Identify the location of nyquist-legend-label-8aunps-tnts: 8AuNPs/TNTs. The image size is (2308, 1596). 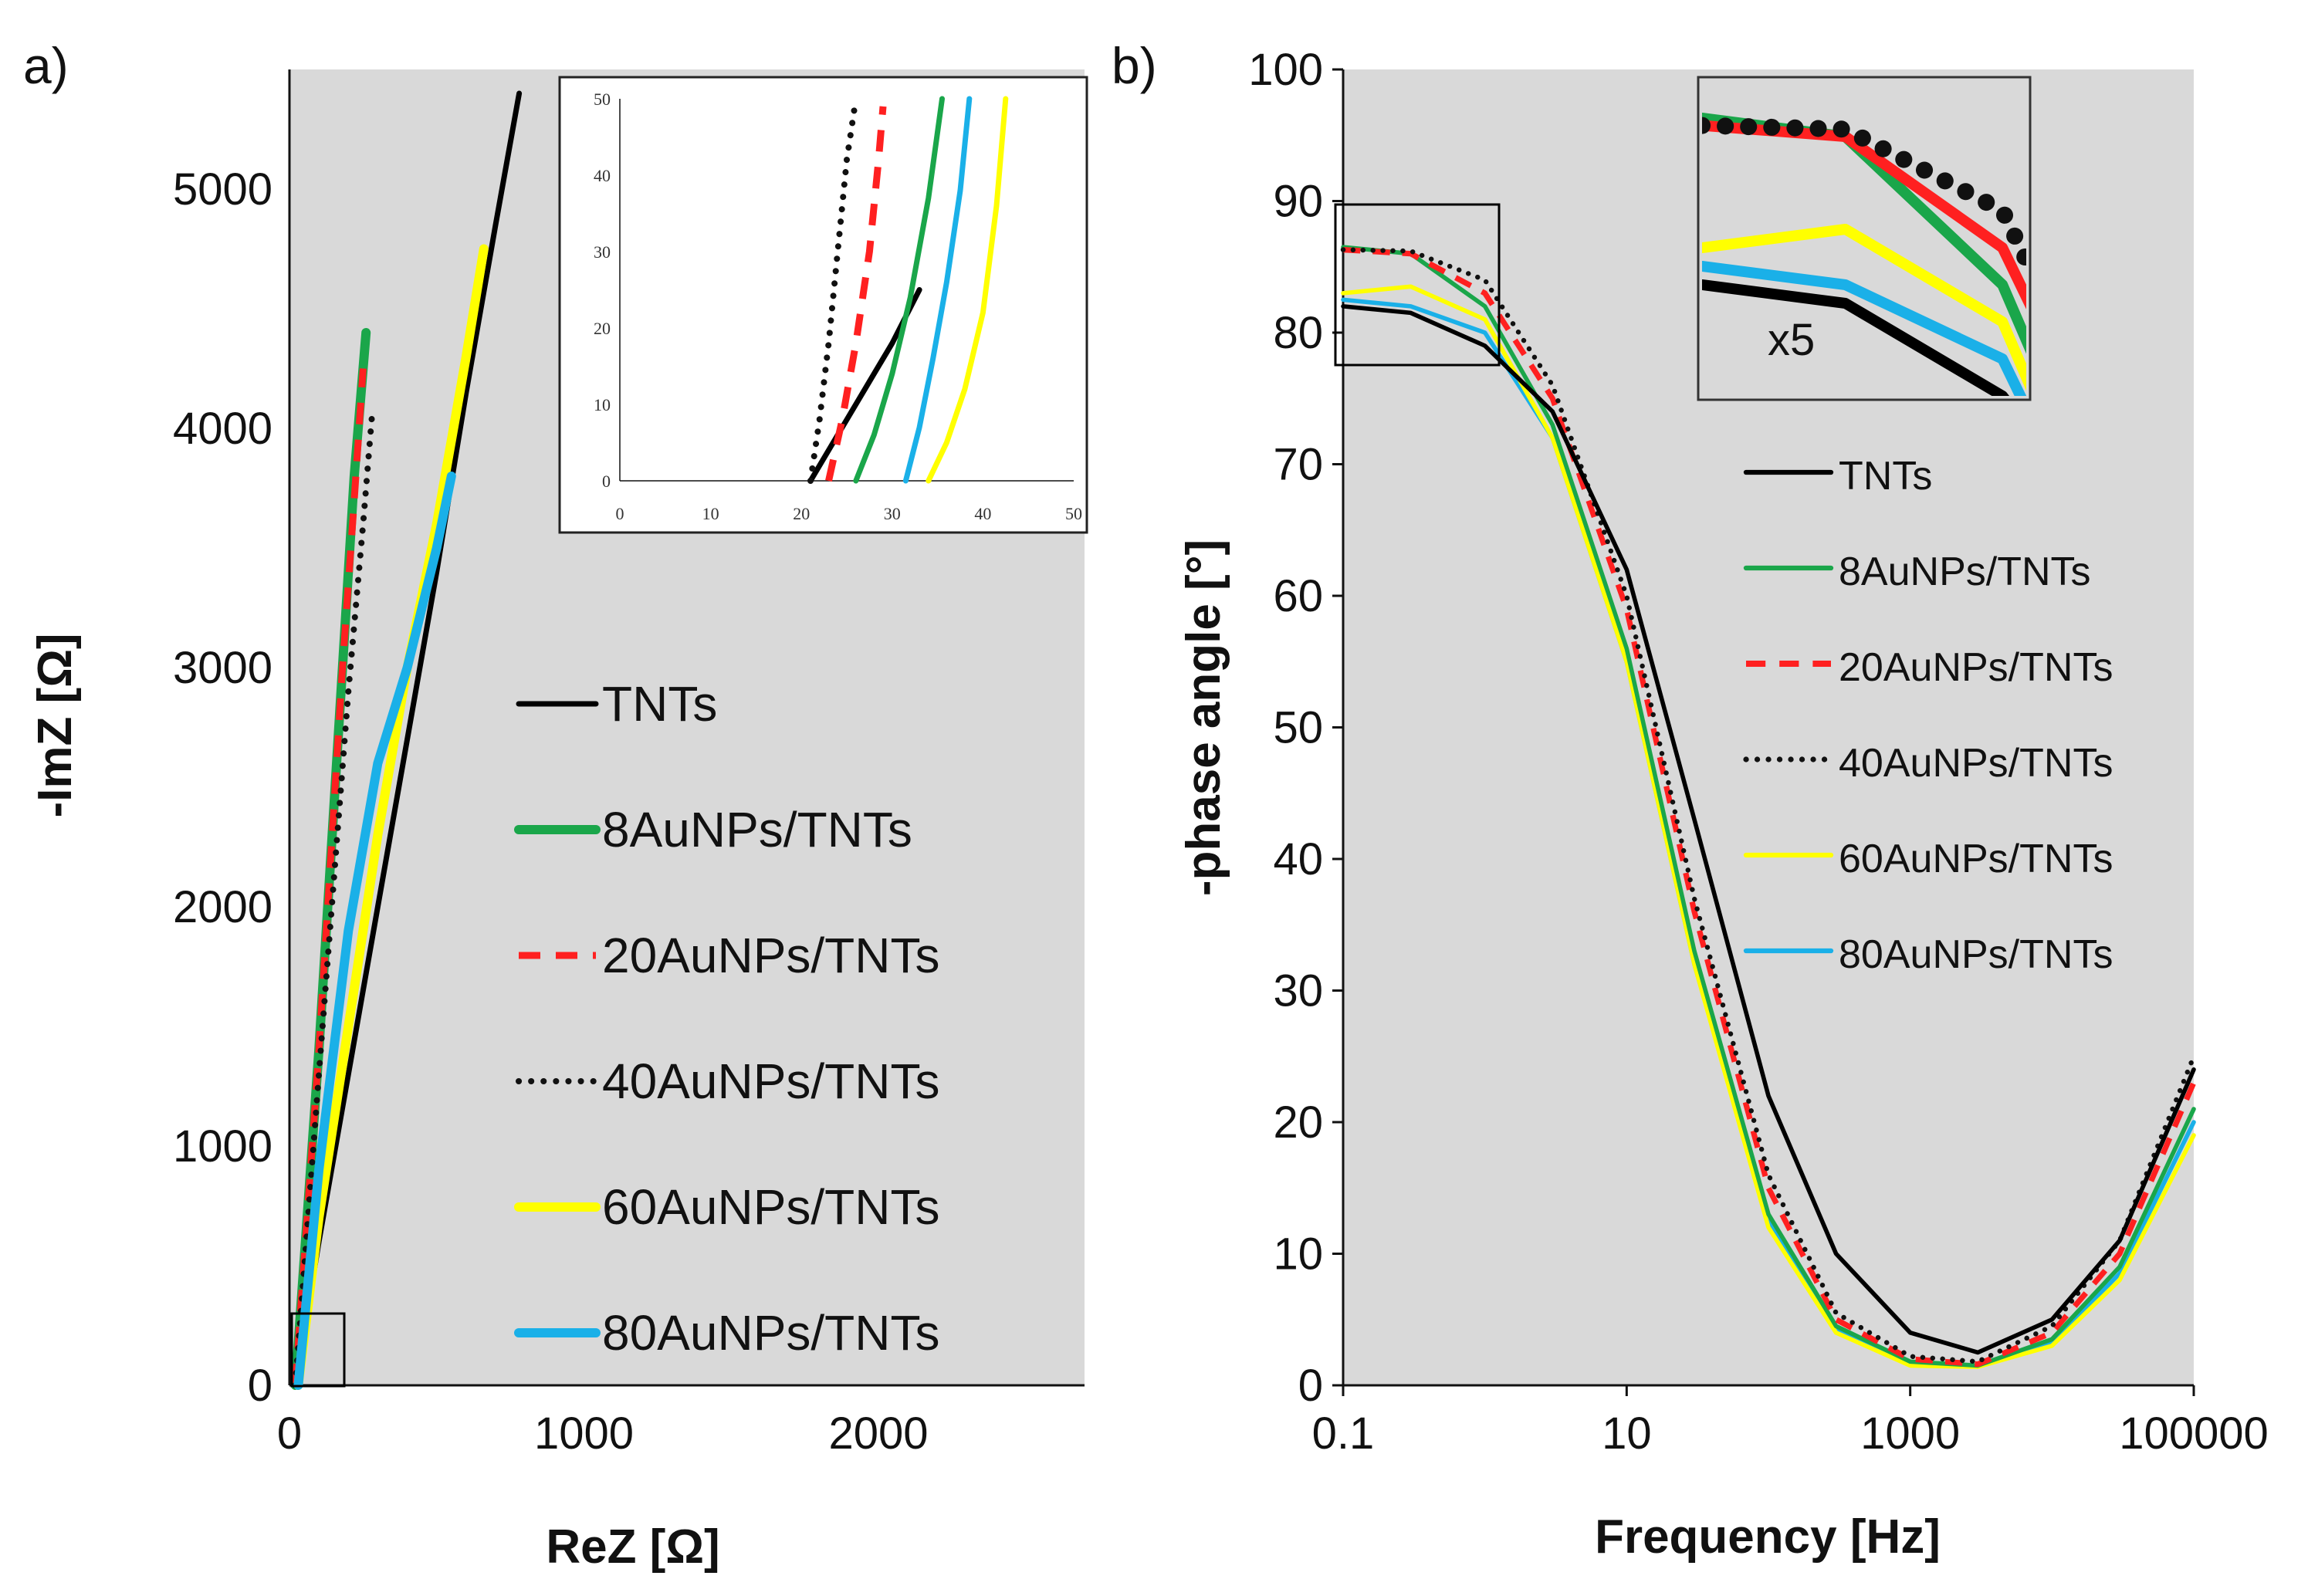
(757, 830).